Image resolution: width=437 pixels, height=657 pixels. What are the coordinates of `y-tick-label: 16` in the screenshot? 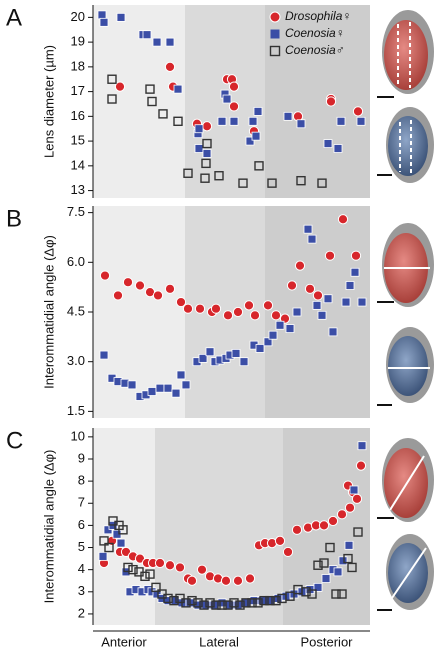 It's located at (78, 115).